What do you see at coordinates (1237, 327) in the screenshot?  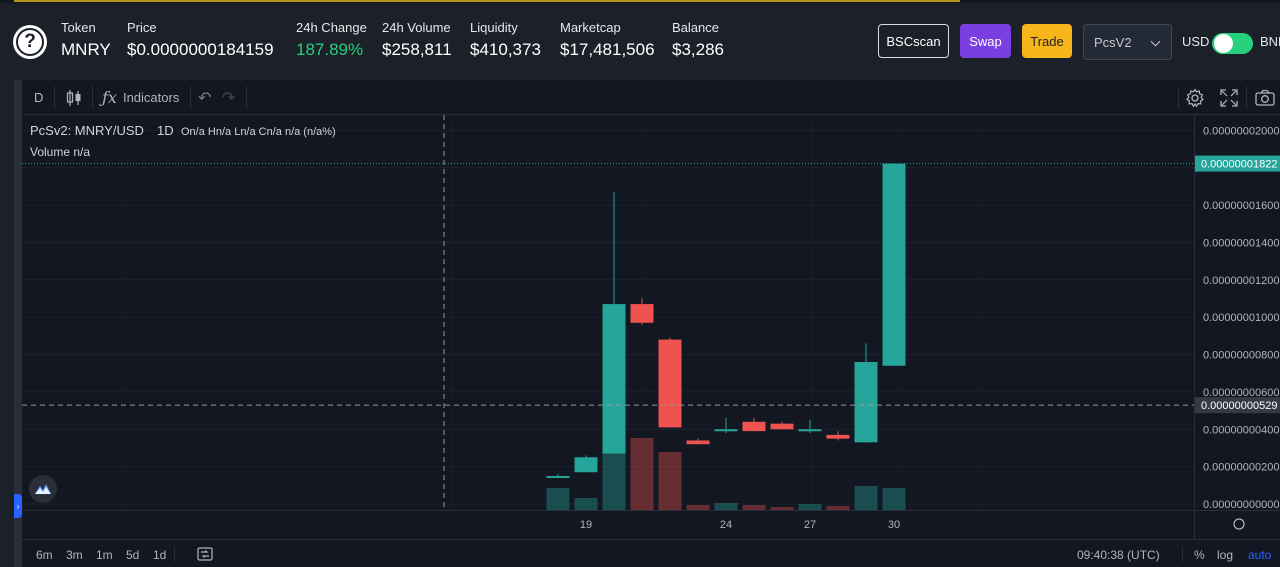 I see `price-axis-panel` at bounding box center [1237, 327].